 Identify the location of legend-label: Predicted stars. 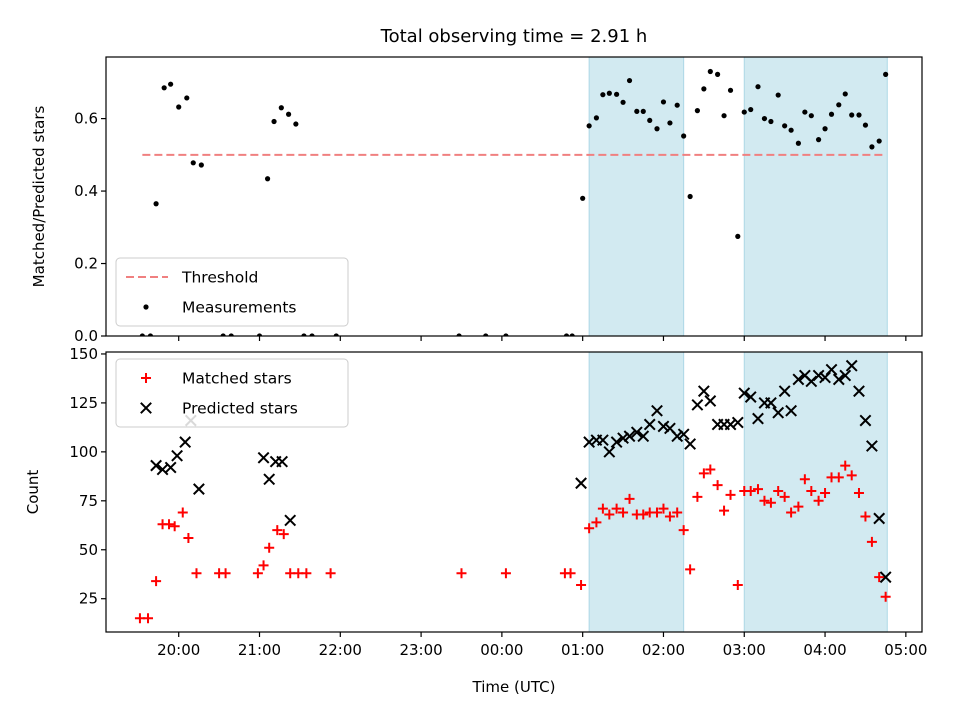
(240, 409).